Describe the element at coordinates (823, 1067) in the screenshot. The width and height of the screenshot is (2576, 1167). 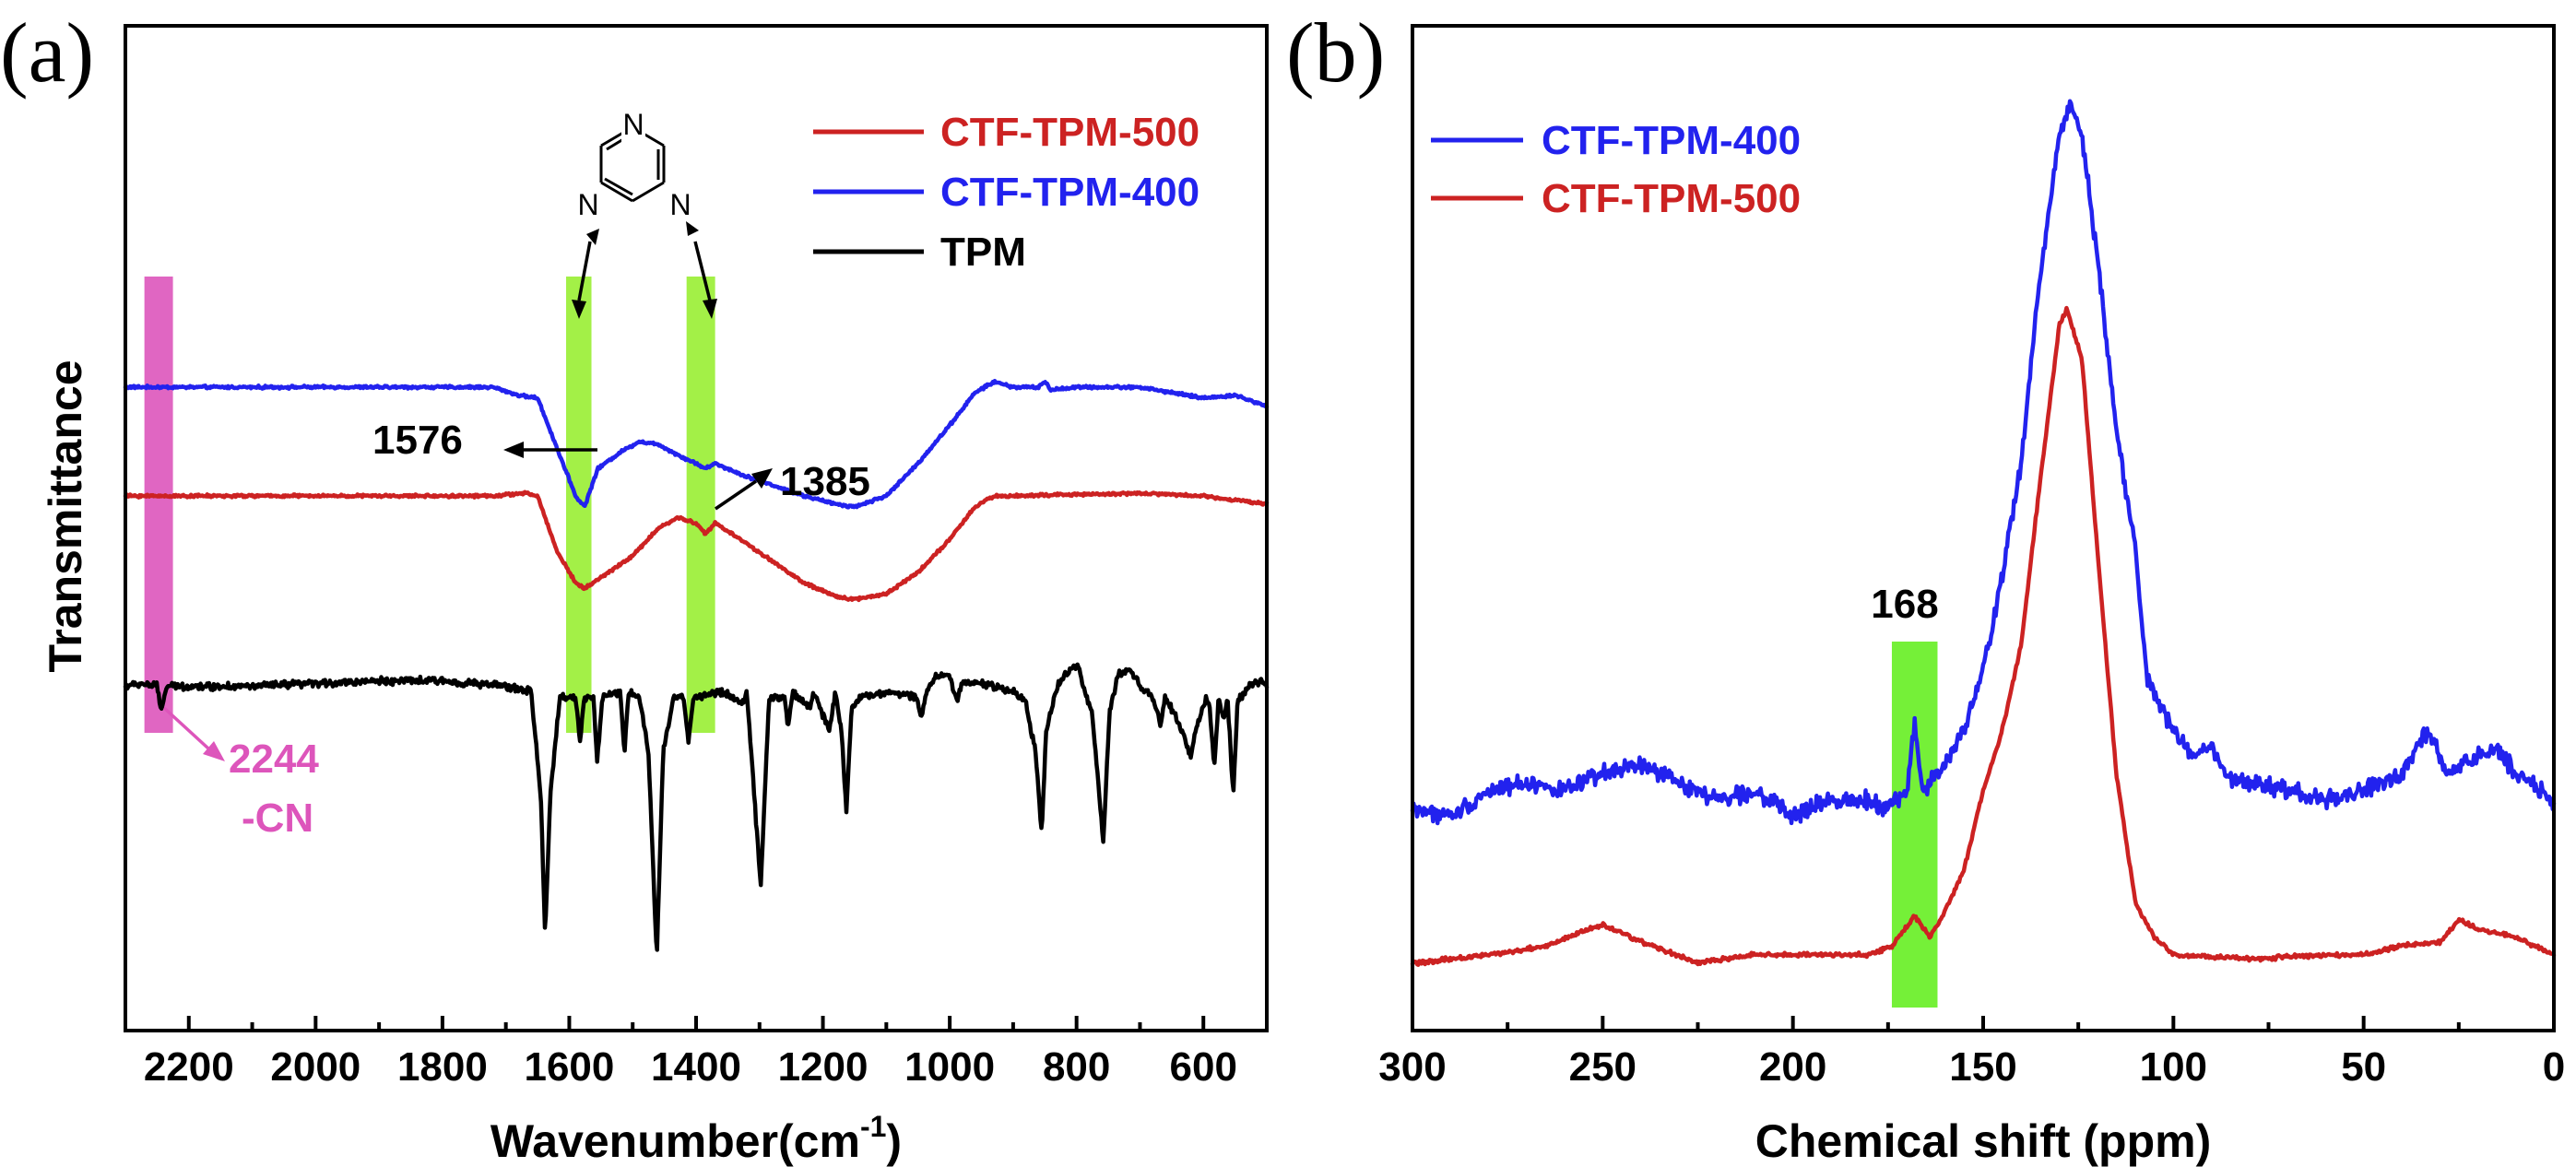
I see `ir-x-tick-label-1200: 1200` at that location.